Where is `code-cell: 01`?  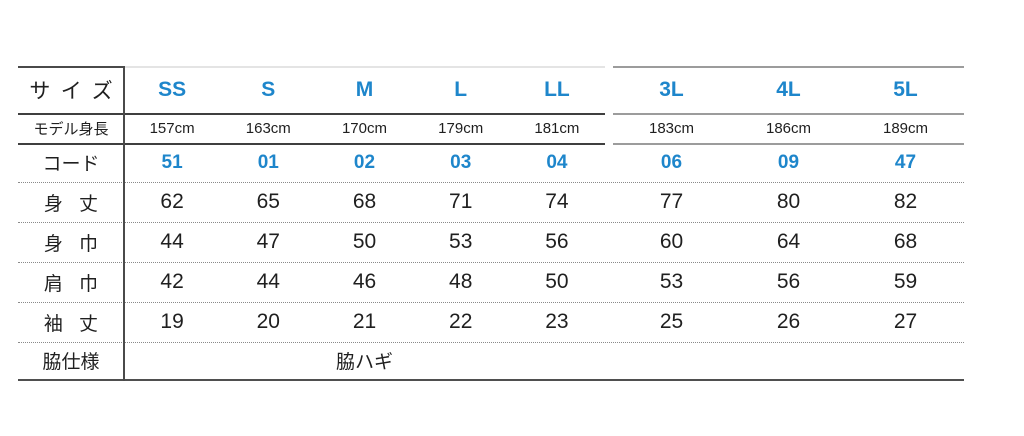 code-cell: 01 is located at coordinates (268, 162).